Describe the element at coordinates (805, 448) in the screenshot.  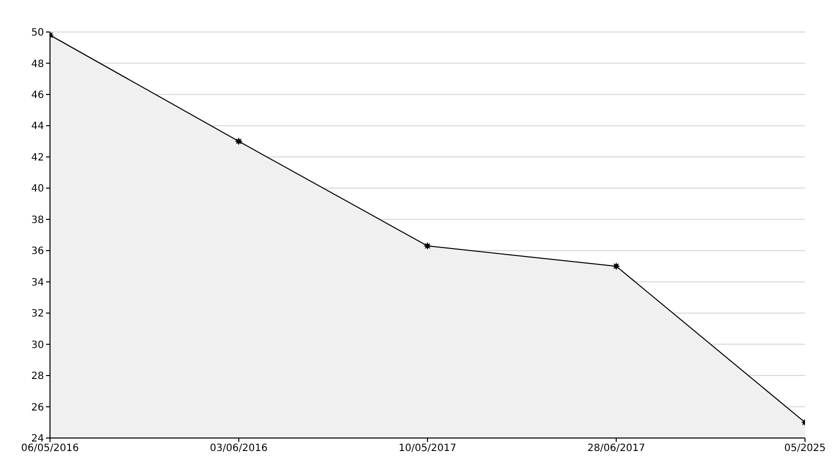
I see `x-tick-label: 05/2025` at that location.